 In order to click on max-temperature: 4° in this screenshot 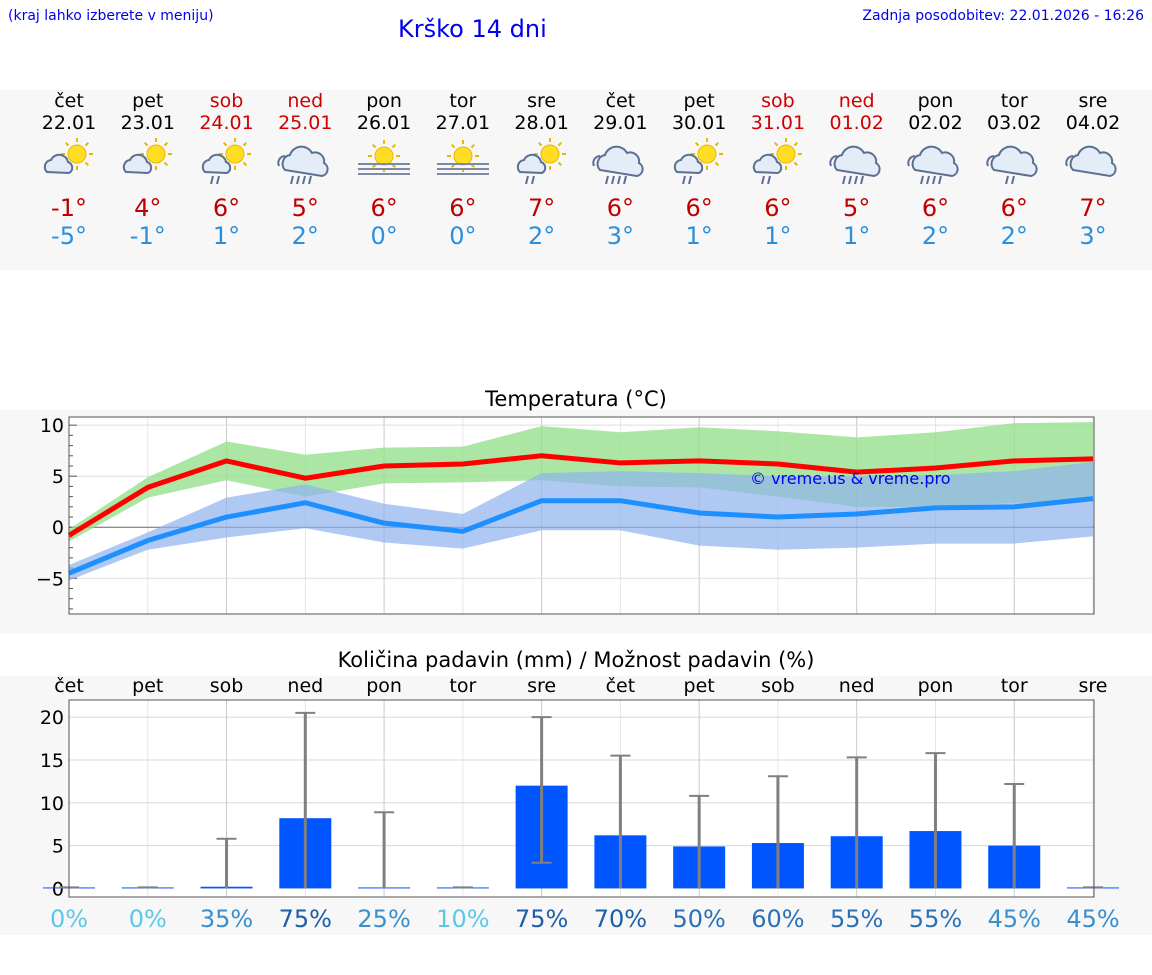, I will do `click(148, 208)`.